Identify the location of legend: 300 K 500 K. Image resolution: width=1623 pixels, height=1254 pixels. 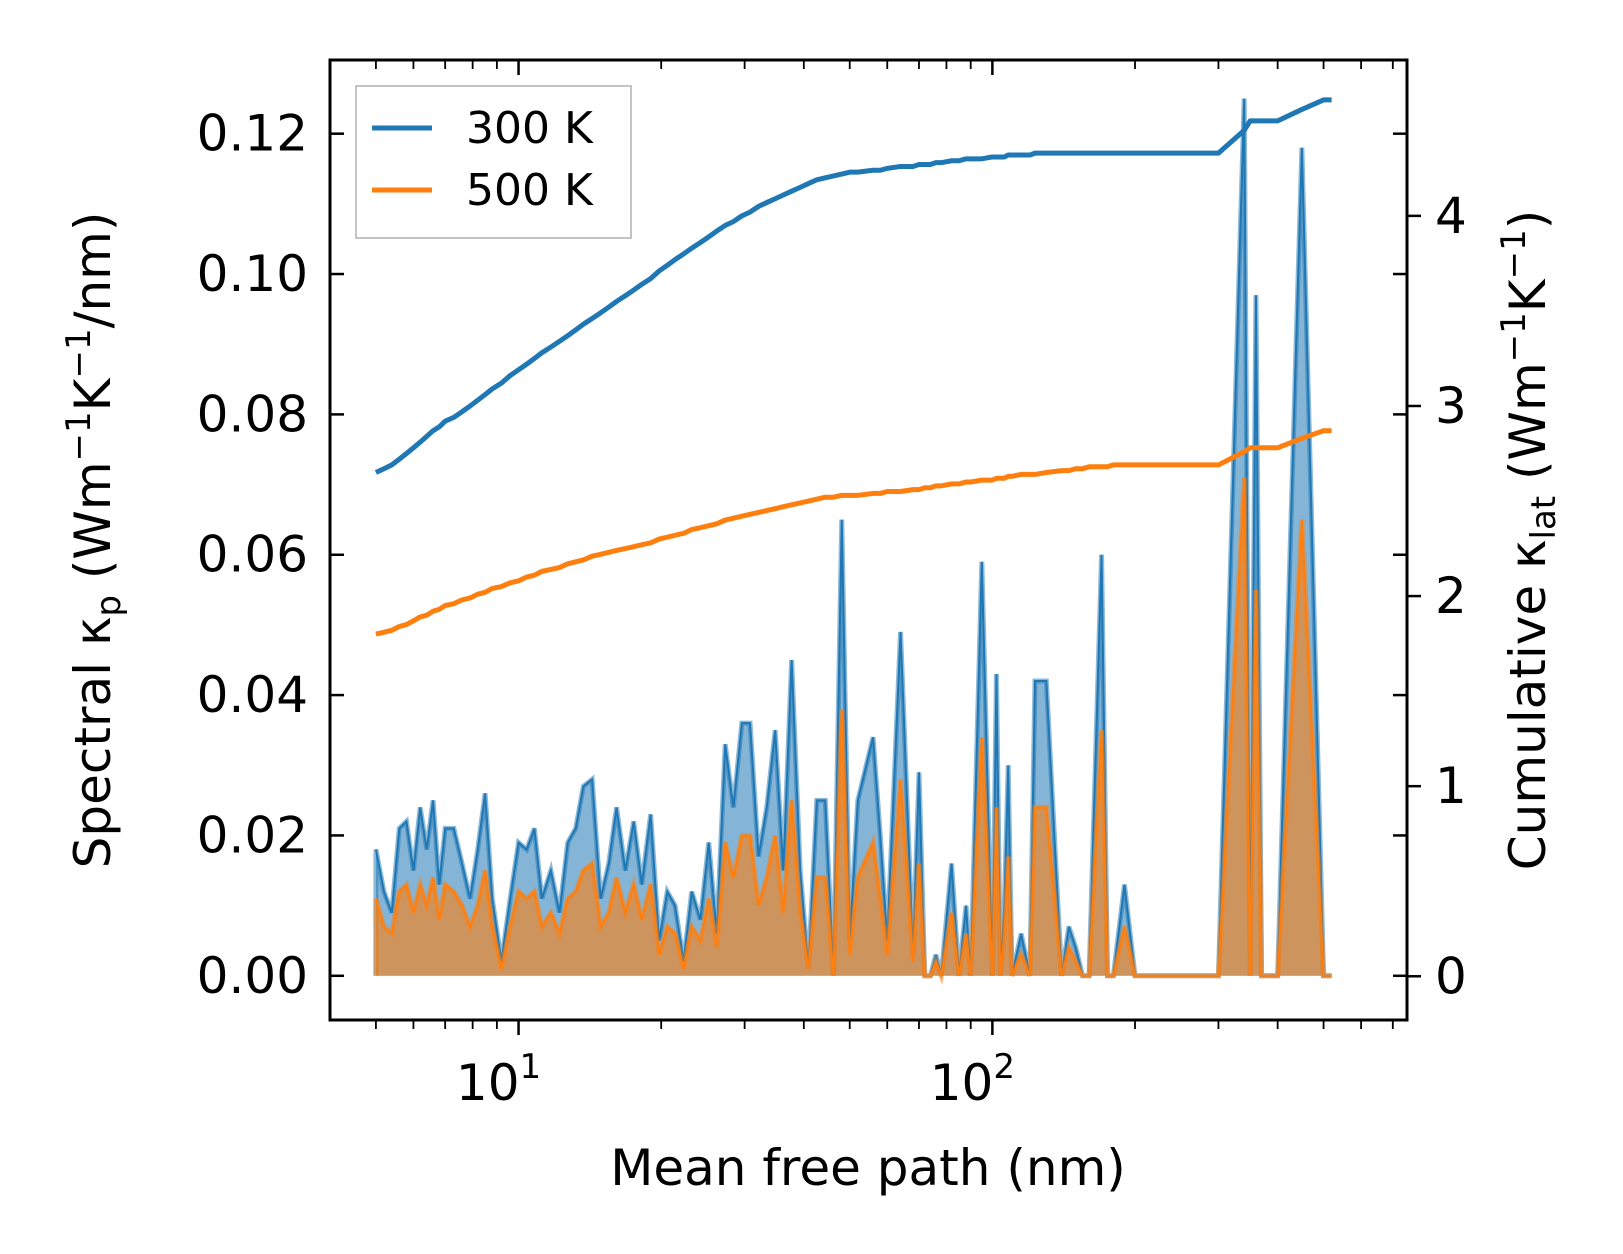
(493, 162).